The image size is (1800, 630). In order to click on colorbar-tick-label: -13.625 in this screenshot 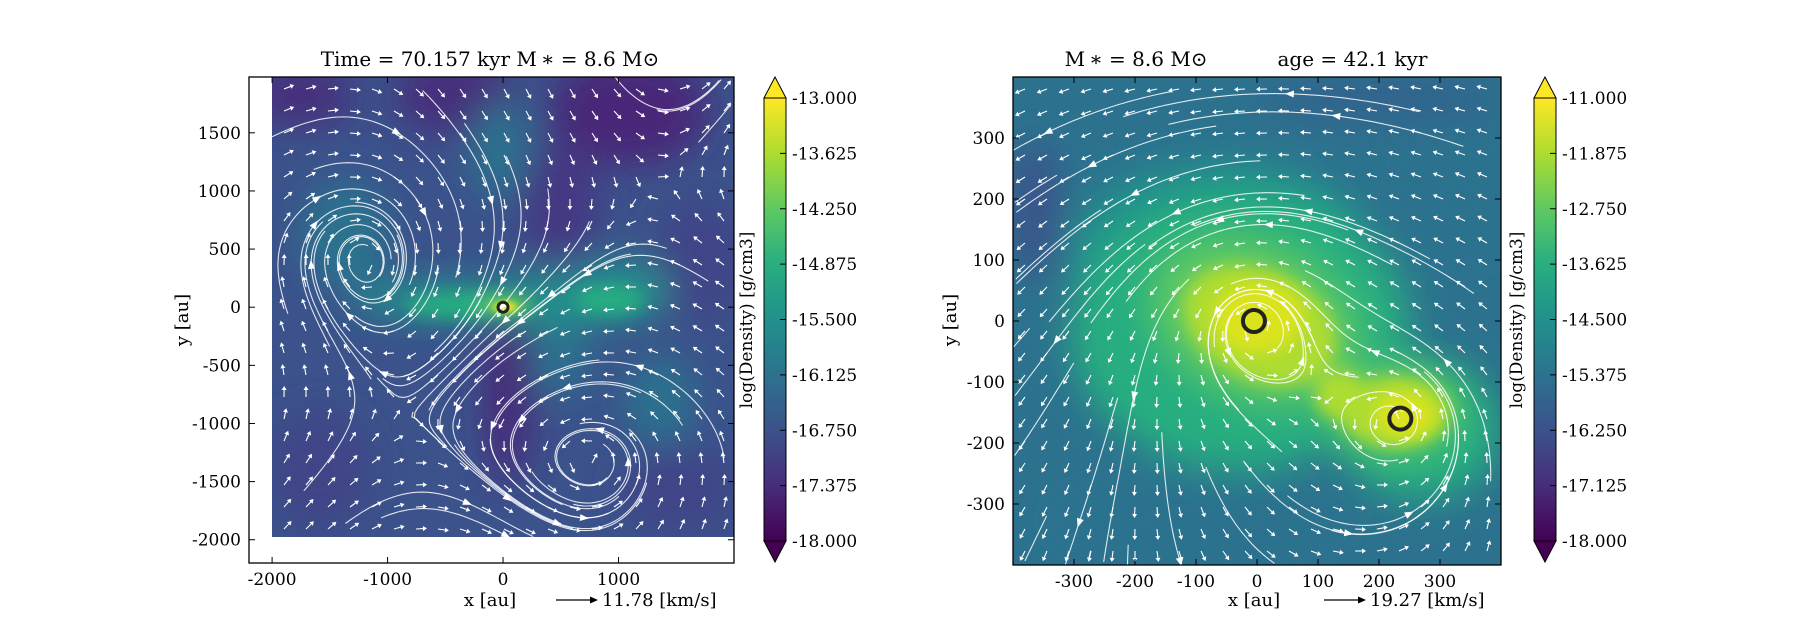, I will do `click(1594, 265)`.